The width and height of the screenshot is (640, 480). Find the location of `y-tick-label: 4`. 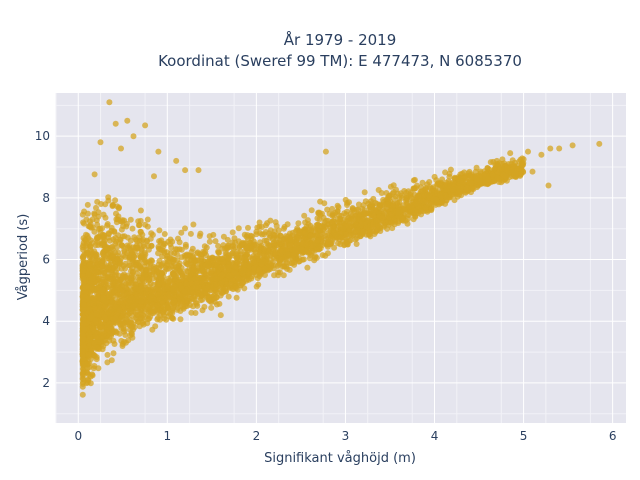

y-tick-label: 4 is located at coordinates (46, 321).